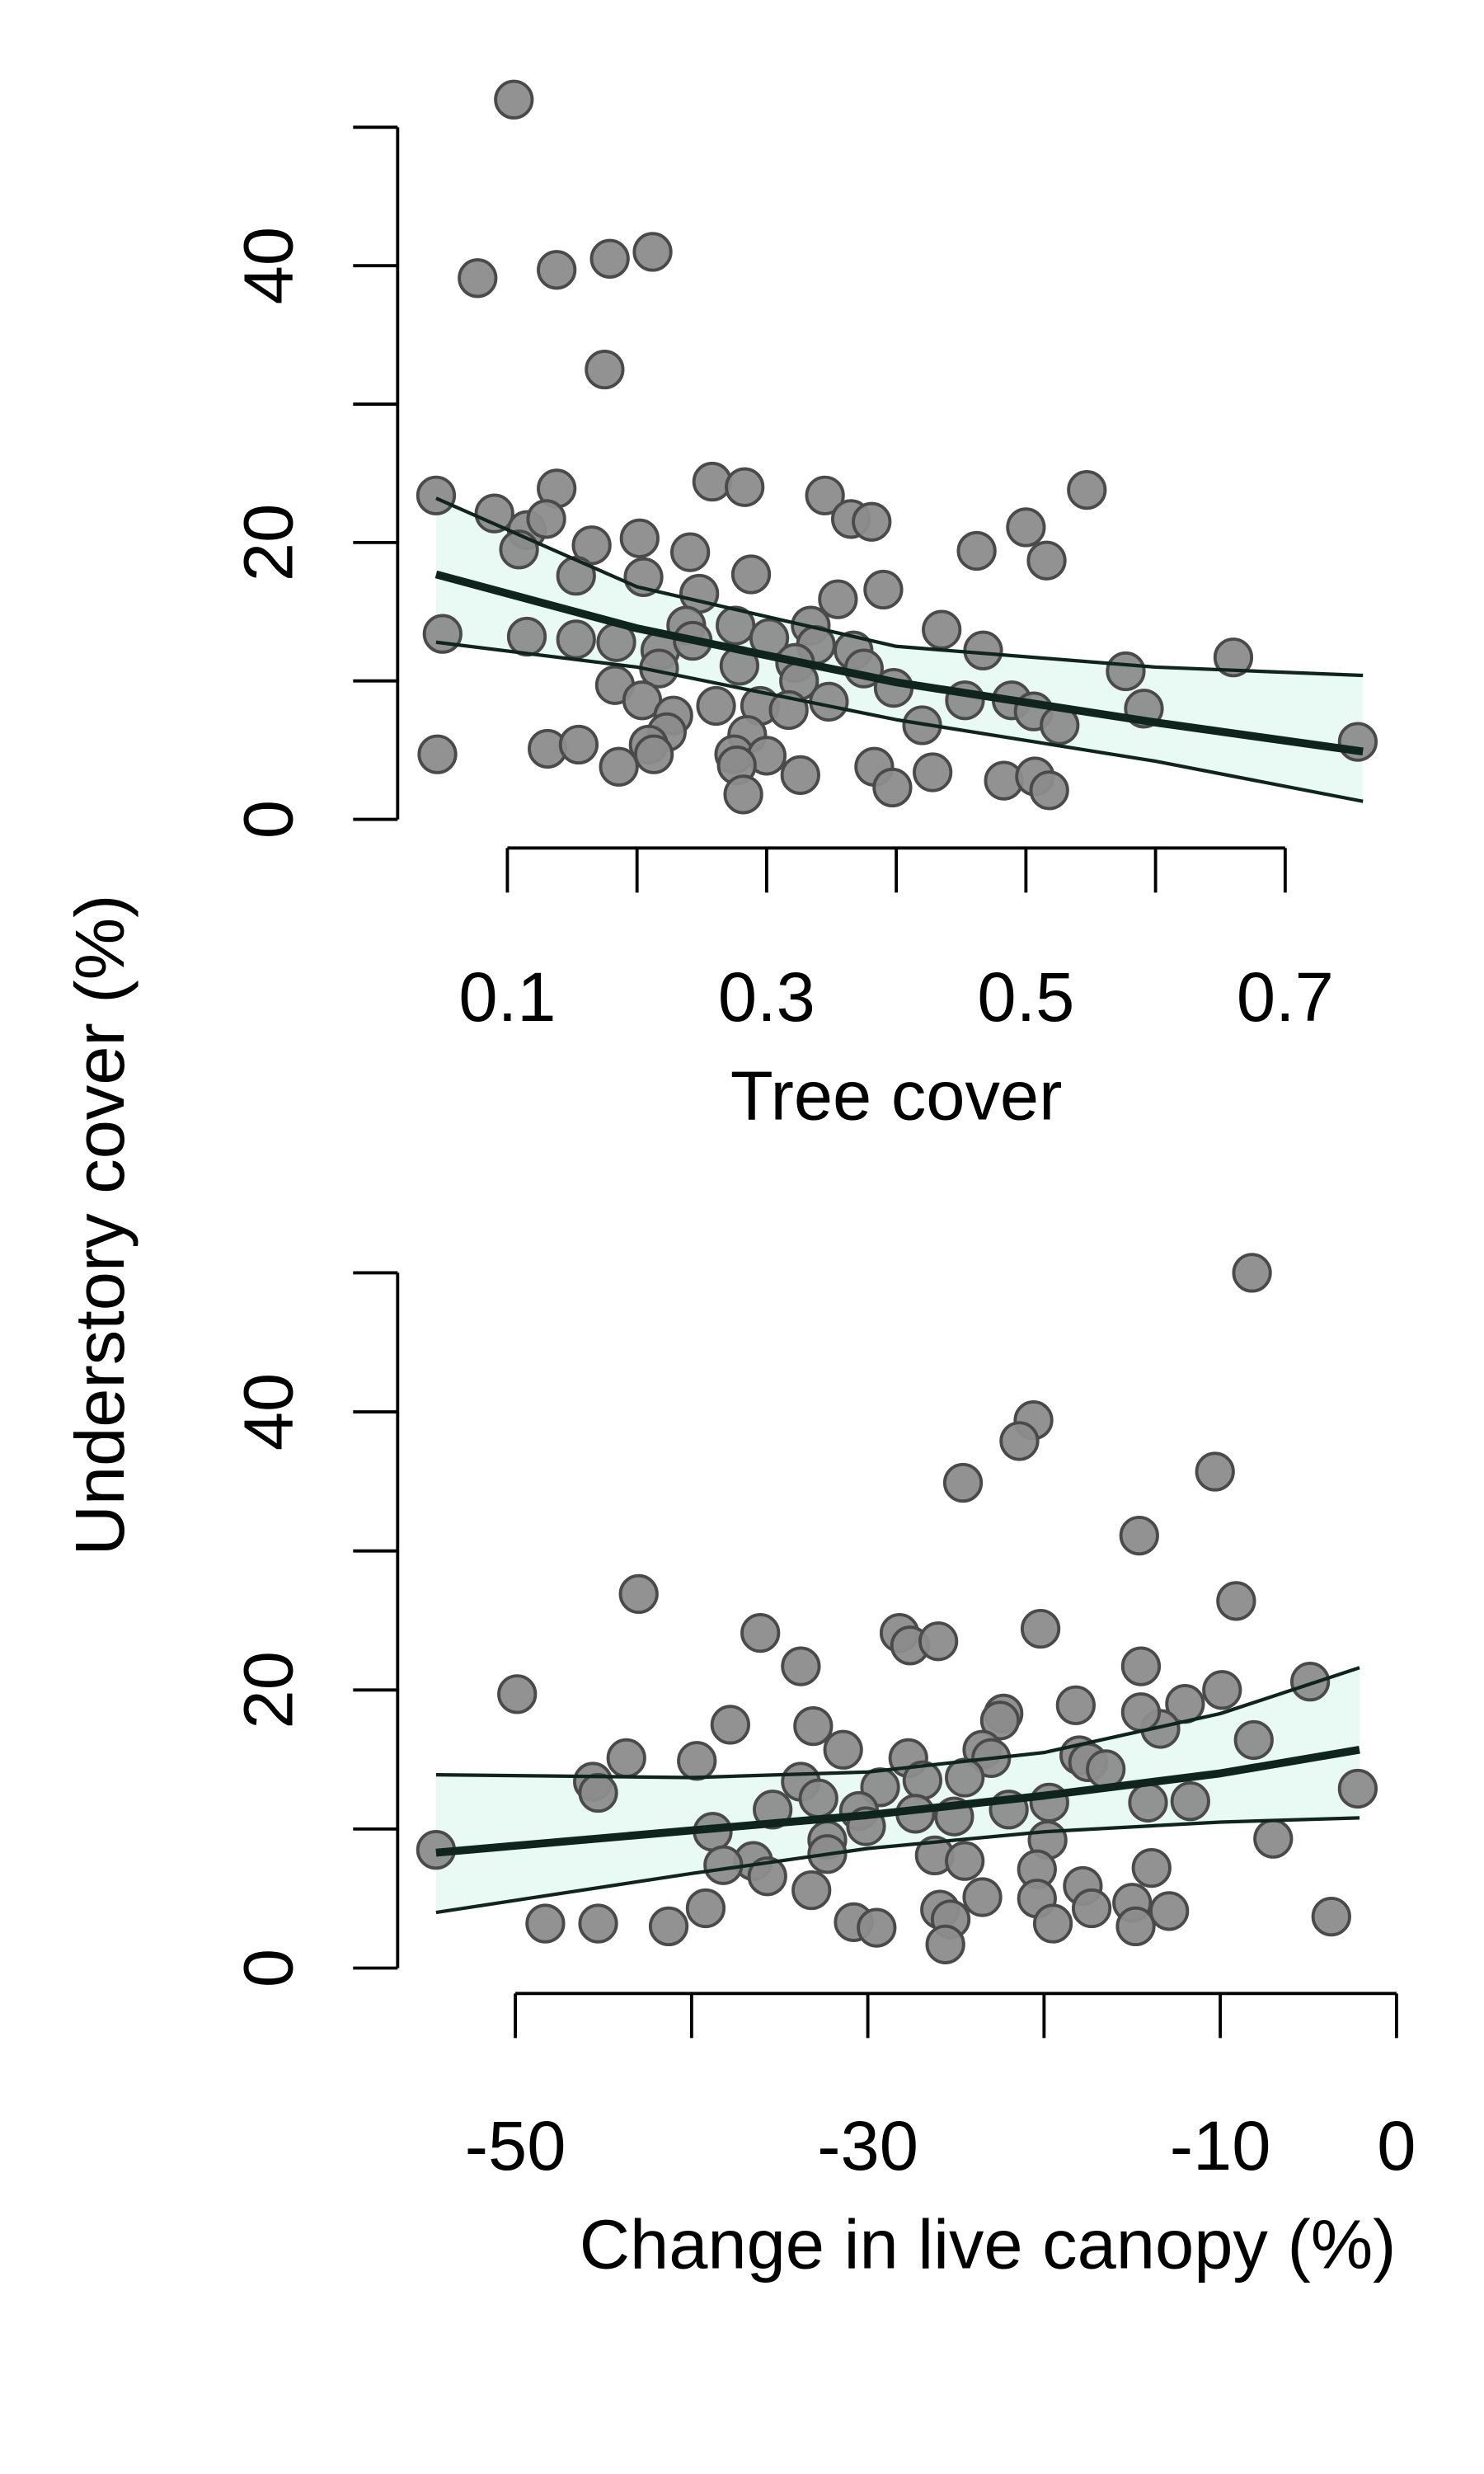 This screenshot has width=1484, height=2474. I want to click on x-tick-label: -50, so click(515, 2145).